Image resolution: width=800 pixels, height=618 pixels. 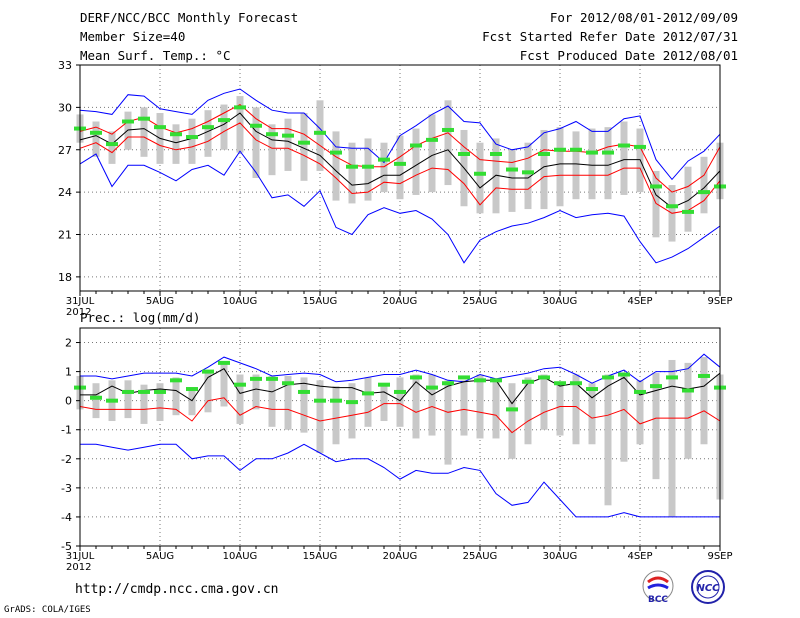 What do you see at coordinates (66, 488) in the screenshot?
I see `y-tick-label: -3` at bounding box center [66, 488].